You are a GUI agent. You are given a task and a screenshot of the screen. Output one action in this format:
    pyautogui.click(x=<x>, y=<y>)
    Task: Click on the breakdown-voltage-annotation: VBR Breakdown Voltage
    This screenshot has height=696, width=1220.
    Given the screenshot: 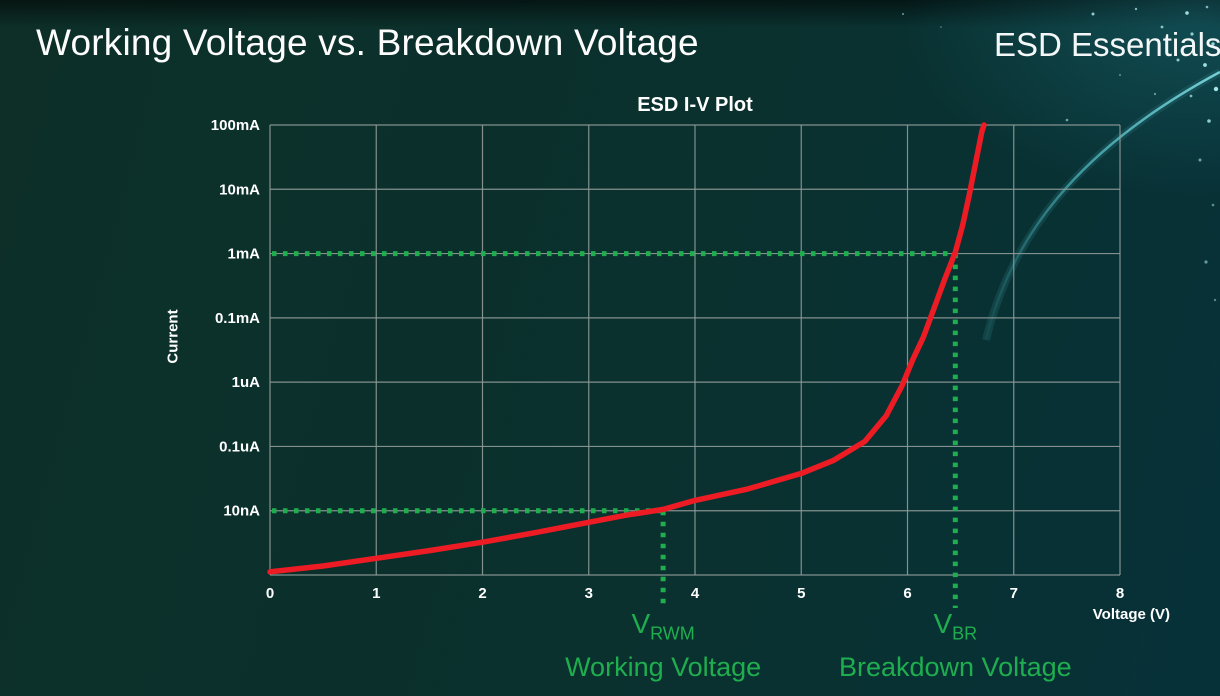 What is the action you would take?
    pyautogui.click(x=955, y=645)
    